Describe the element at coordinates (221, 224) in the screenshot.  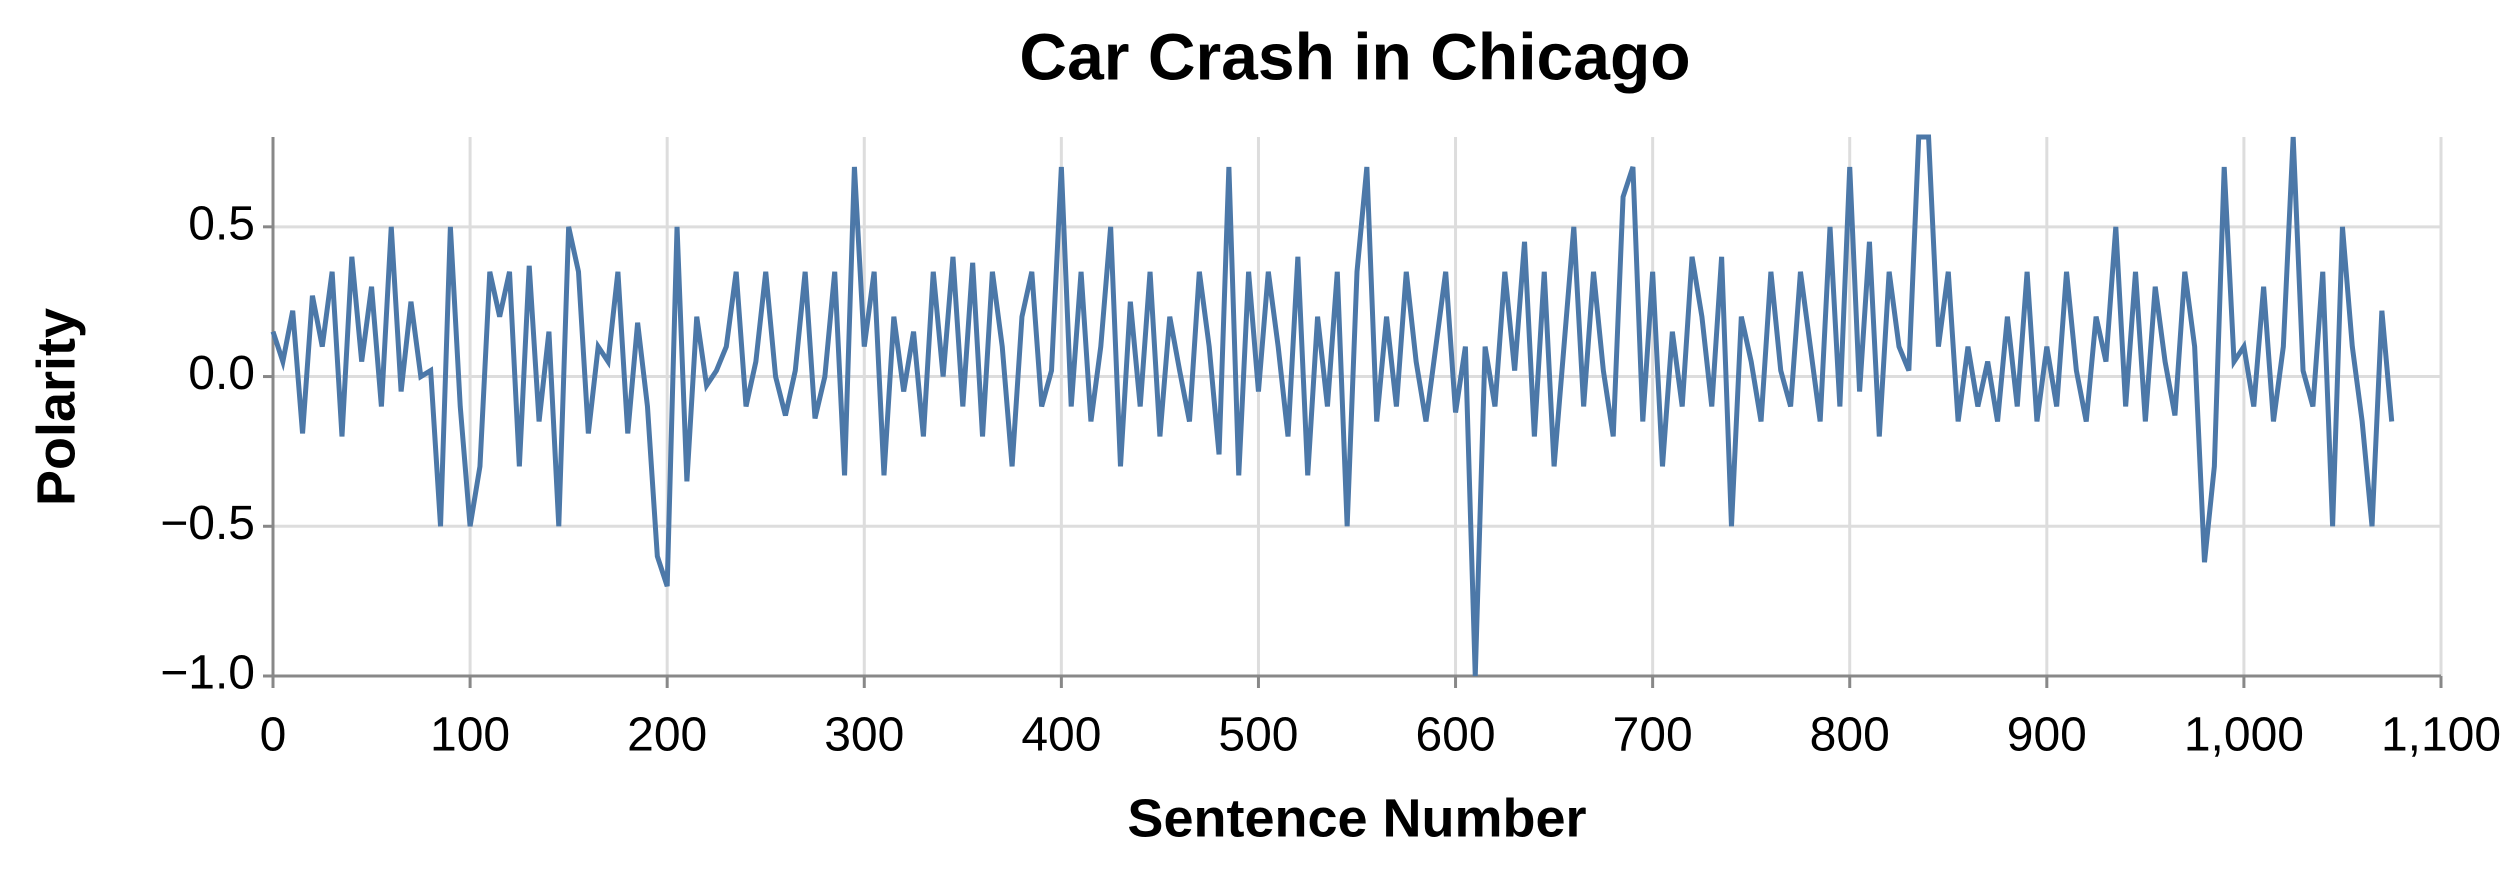
I see `y-tick-label: 0.5` at that location.